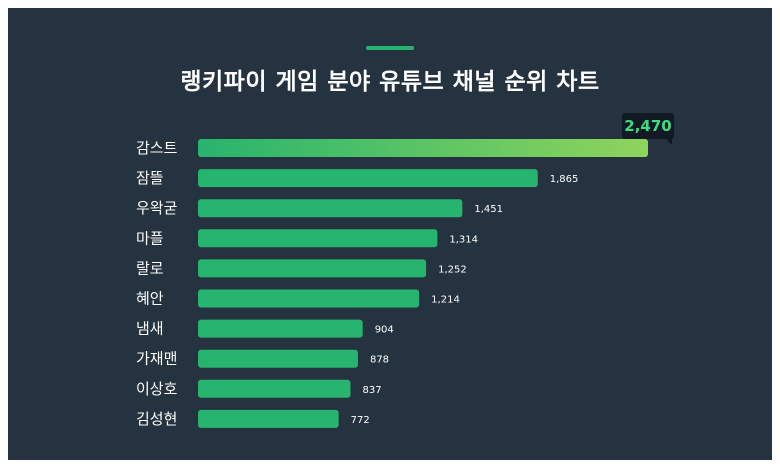 The image size is (780, 468). What do you see at coordinates (157, 208) in the screenshot?
I see `category-label: 우왁굳` at bounding box center [157, 208].